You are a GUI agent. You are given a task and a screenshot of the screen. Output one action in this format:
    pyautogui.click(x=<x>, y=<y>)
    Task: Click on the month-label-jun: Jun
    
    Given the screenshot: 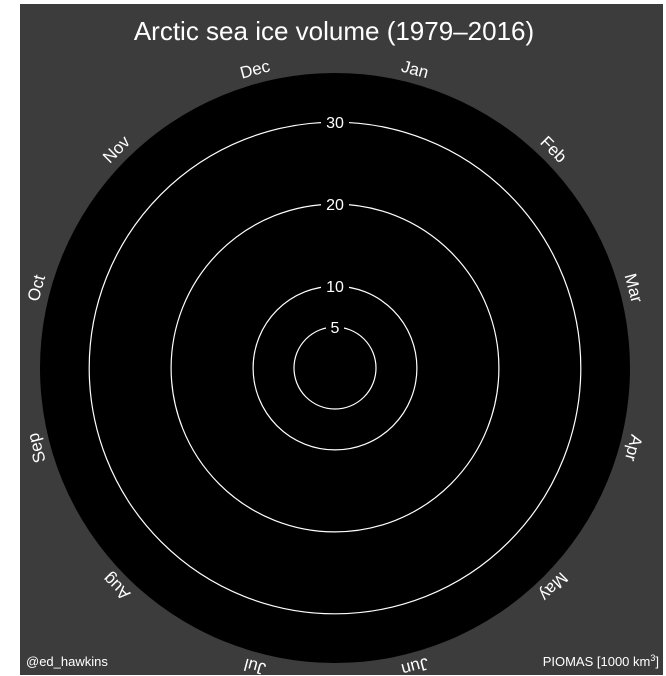 What is the action you would take?
    pyautogui.click(x=414, y=664)
    